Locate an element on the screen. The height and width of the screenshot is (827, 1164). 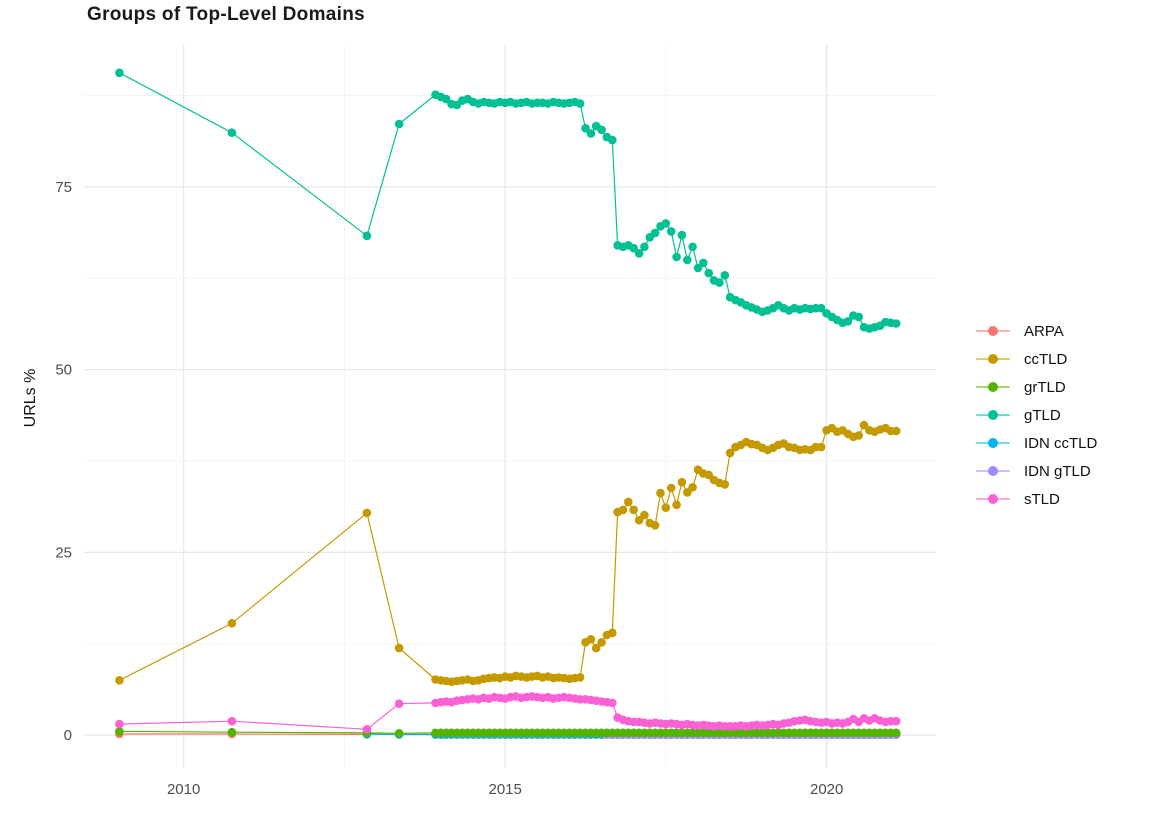
series-sTLD is located at coordinates (508, 713).